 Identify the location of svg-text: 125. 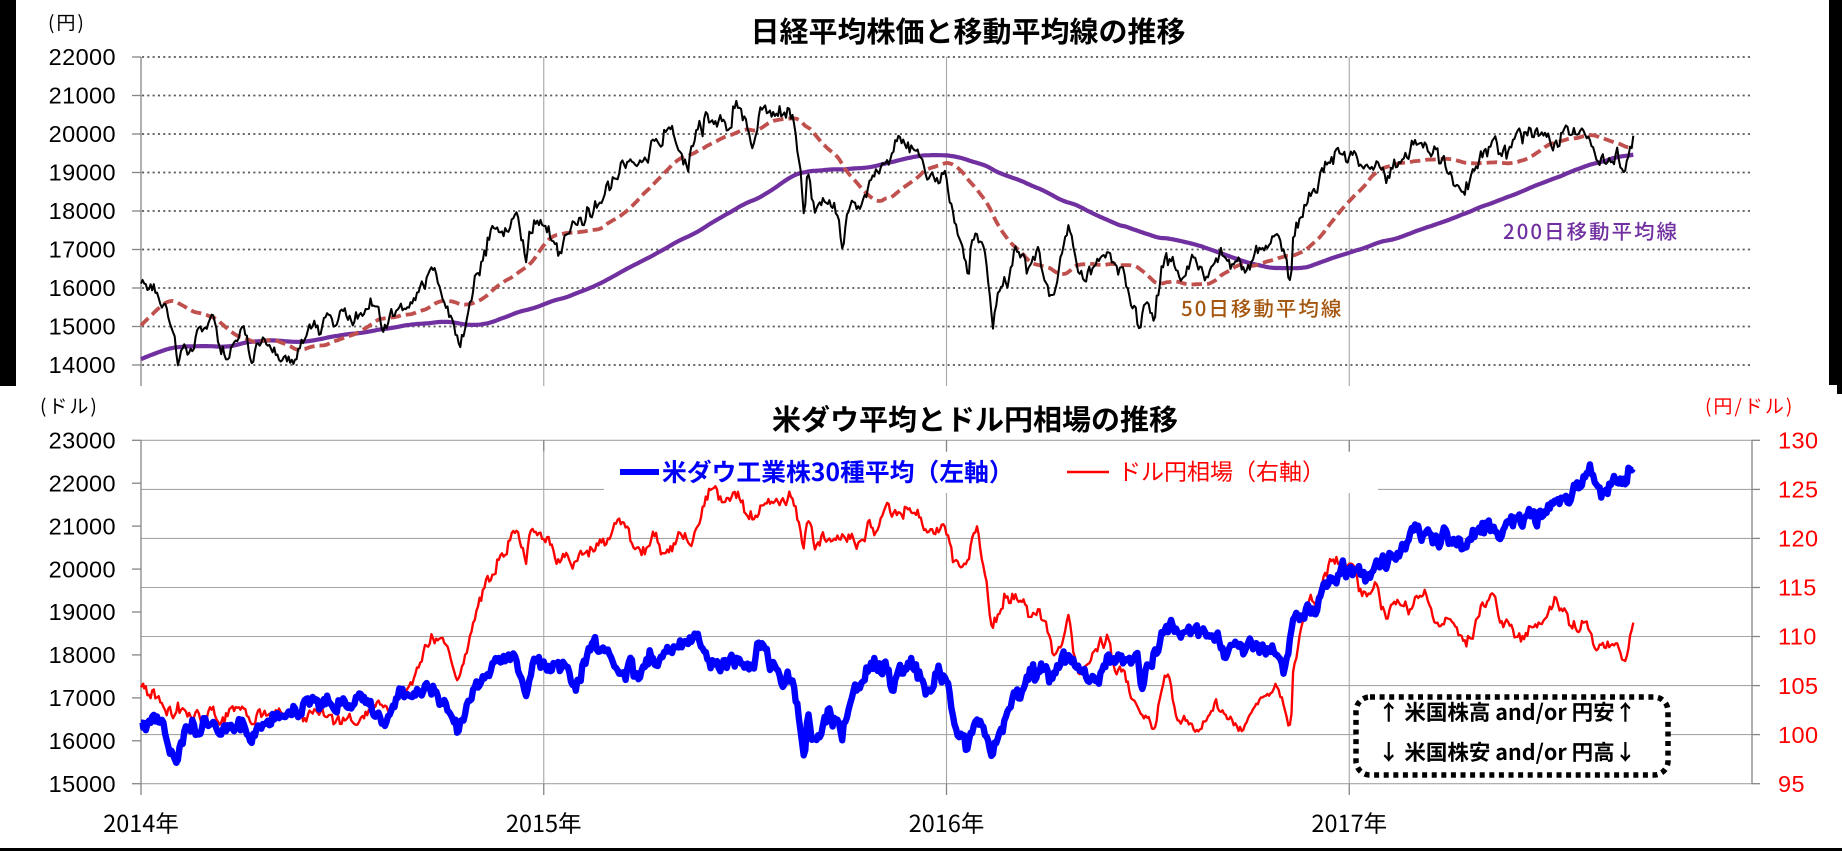
(1798, 490).